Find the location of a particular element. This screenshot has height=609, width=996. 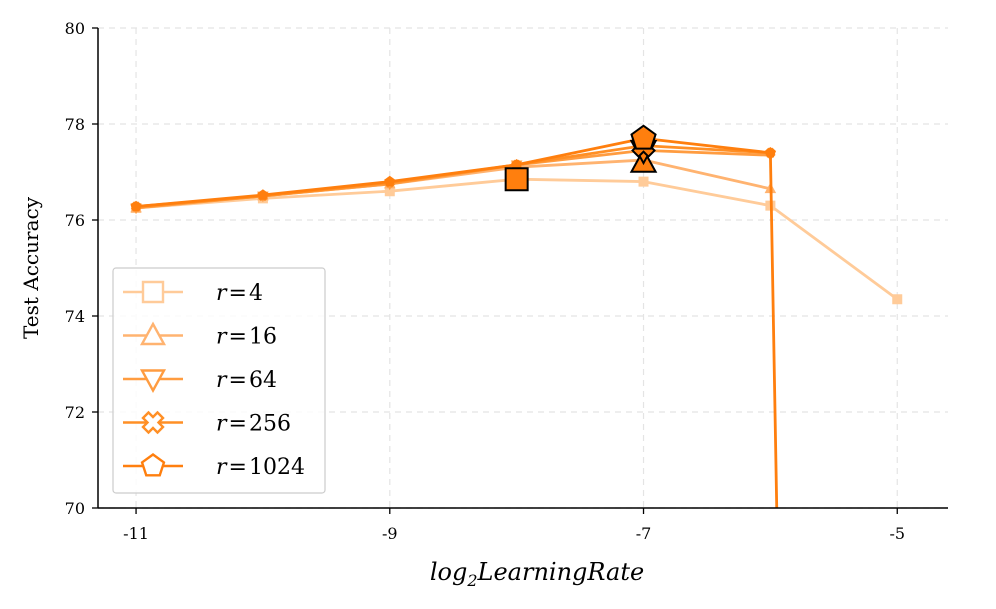

legend-label: r=64 is located at coordinates (246, 380).